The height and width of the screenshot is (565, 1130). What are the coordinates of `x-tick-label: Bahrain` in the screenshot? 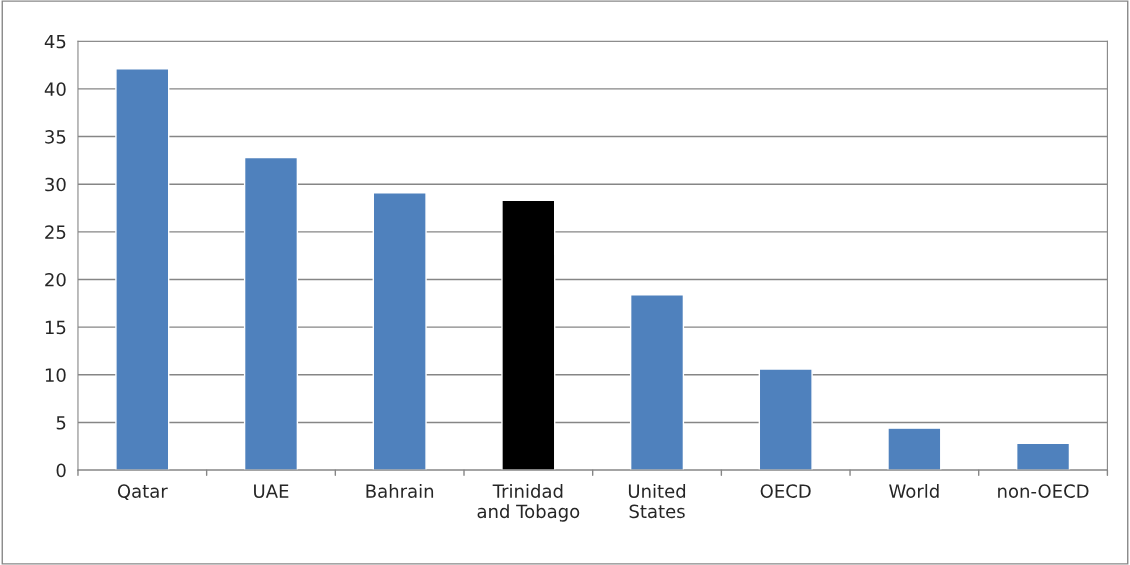 It's located at (400, 490).